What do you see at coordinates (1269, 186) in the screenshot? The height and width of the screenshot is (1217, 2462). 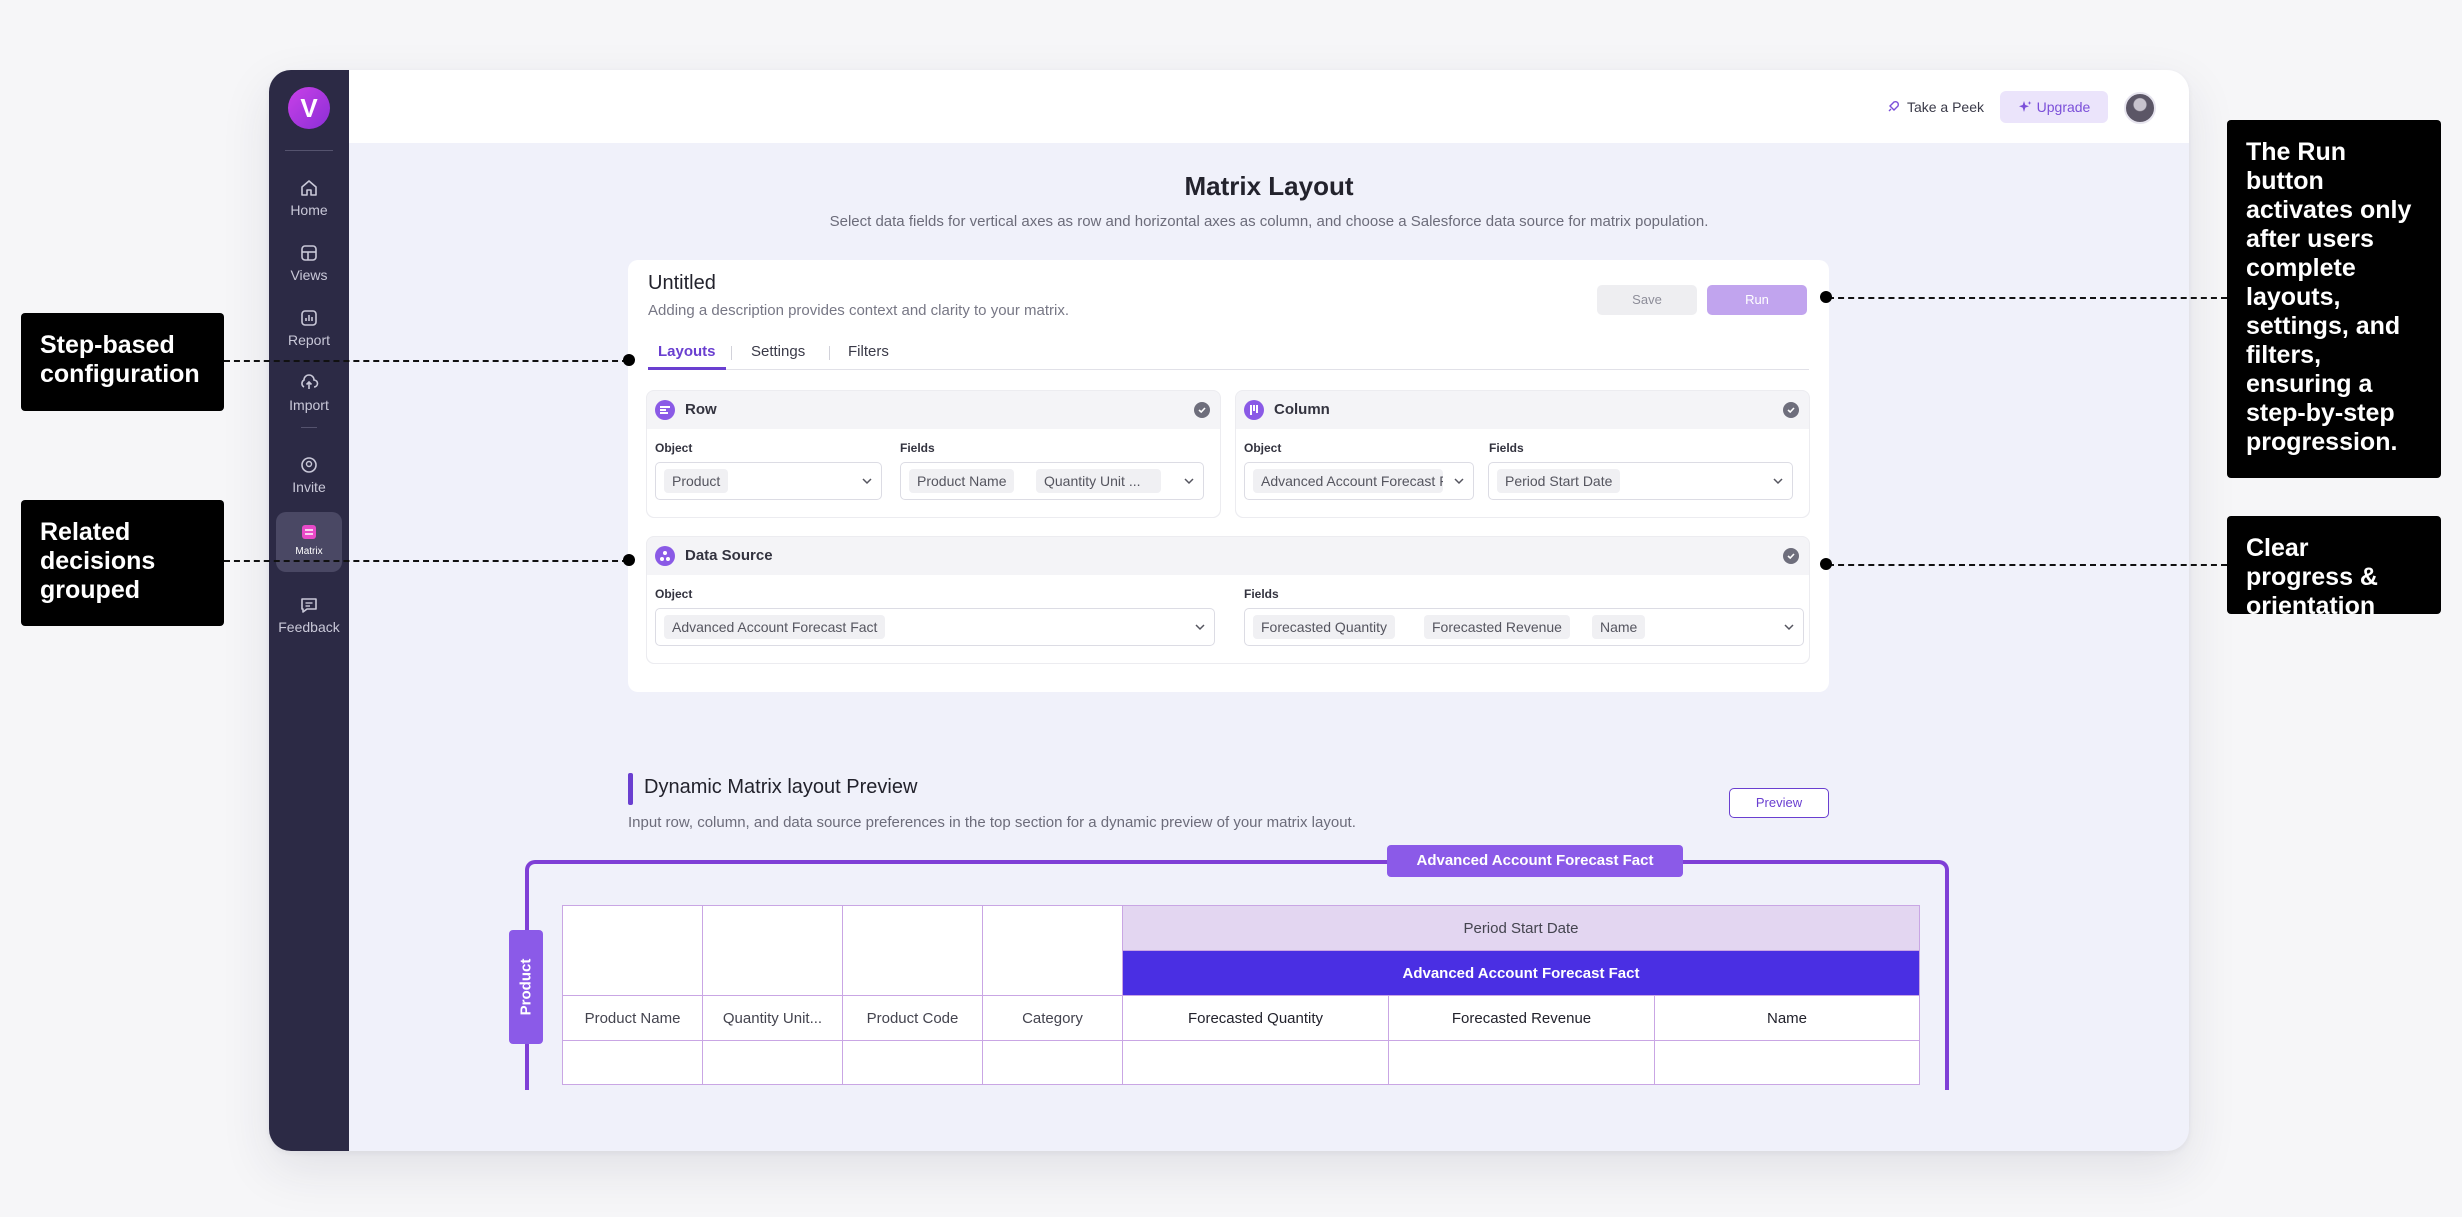 I see `page-title: Matrix Layout` at bounding box center [1269, 186].